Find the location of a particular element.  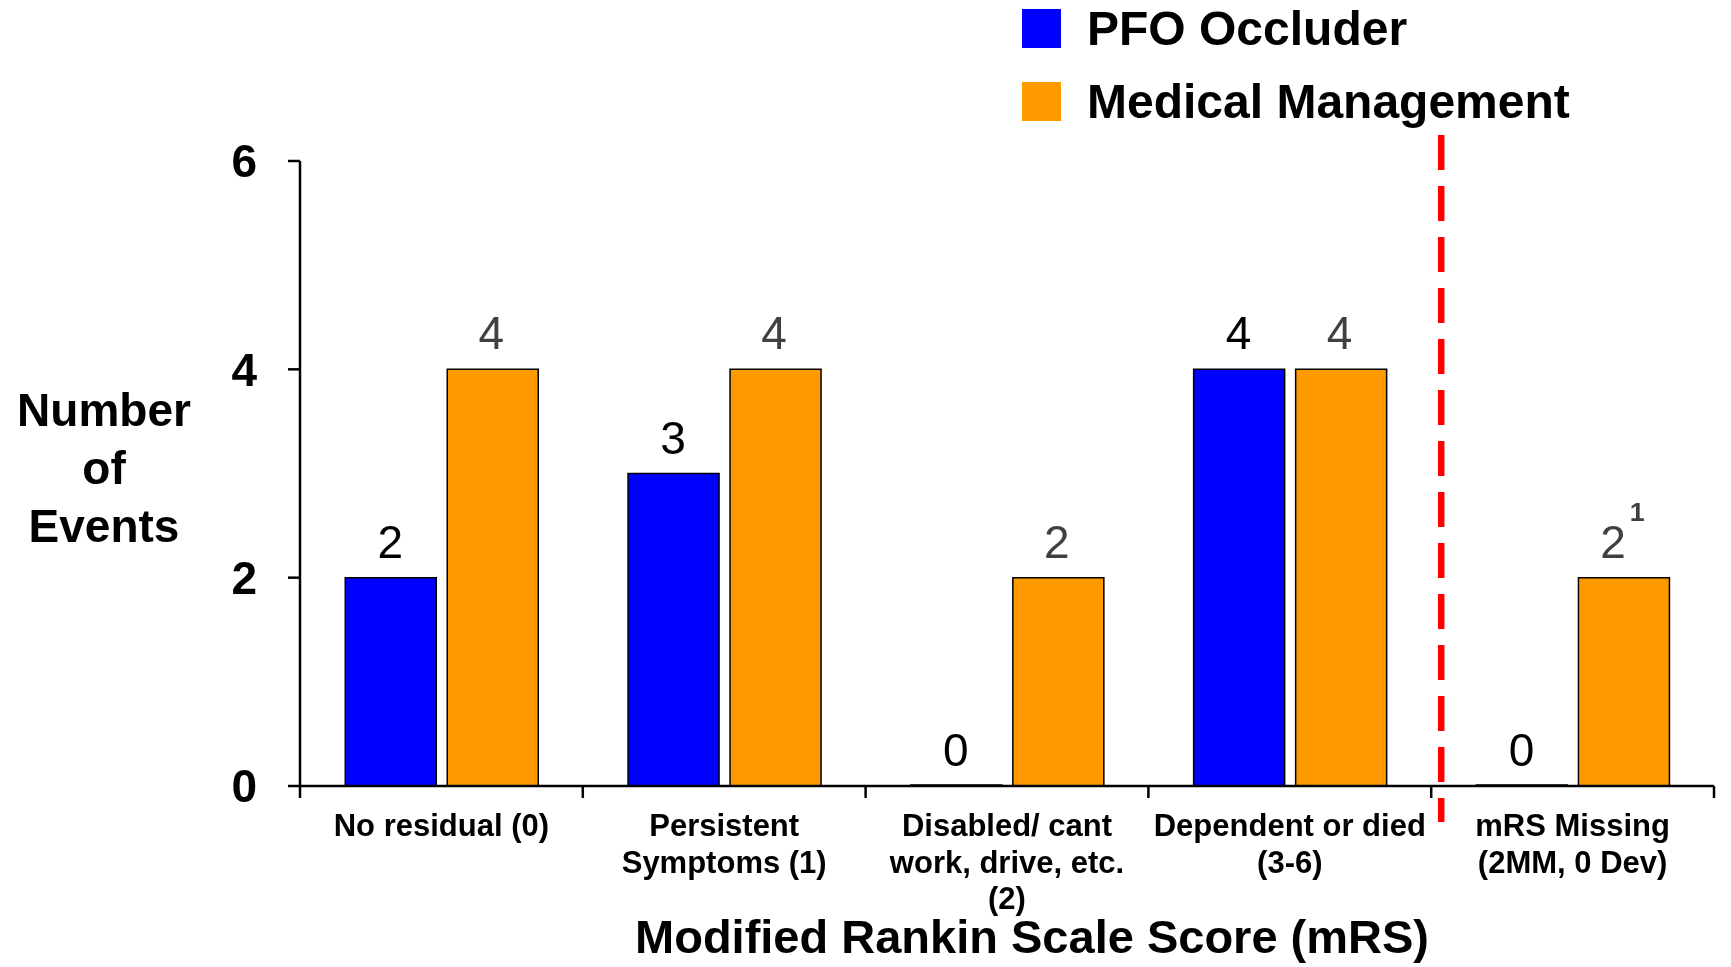

y-tick-label: 2 is located at coordinates (244, 578).